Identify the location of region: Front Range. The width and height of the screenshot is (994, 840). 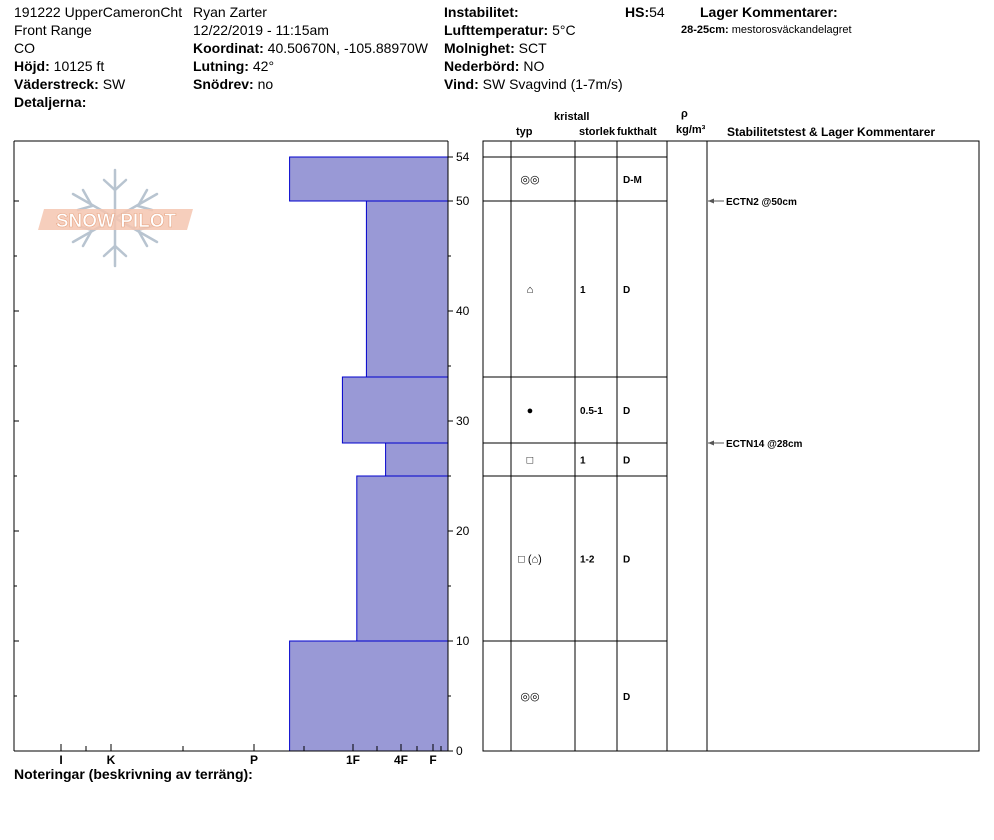
(53, 30).